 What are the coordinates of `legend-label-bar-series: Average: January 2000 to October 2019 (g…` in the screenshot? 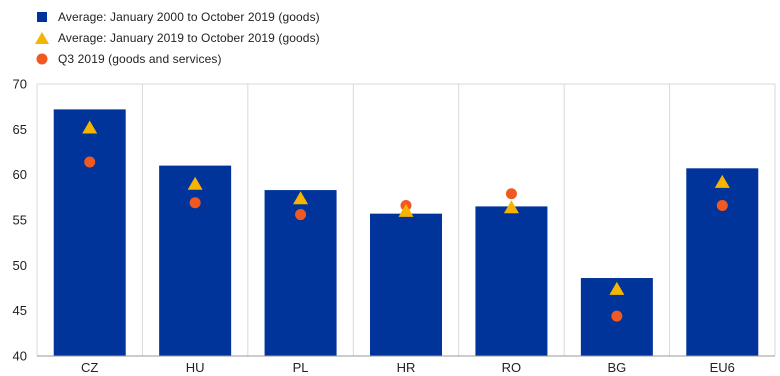 It's located at (189, 16).